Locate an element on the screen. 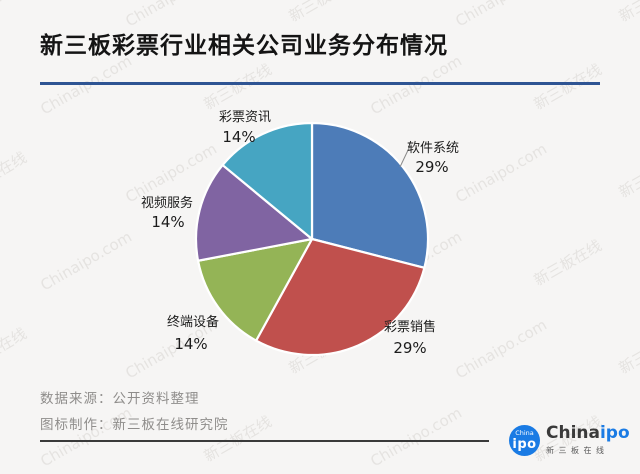  logo-wordmark: Chinaipo 新三板在线 is located at coordinates (588, 439).